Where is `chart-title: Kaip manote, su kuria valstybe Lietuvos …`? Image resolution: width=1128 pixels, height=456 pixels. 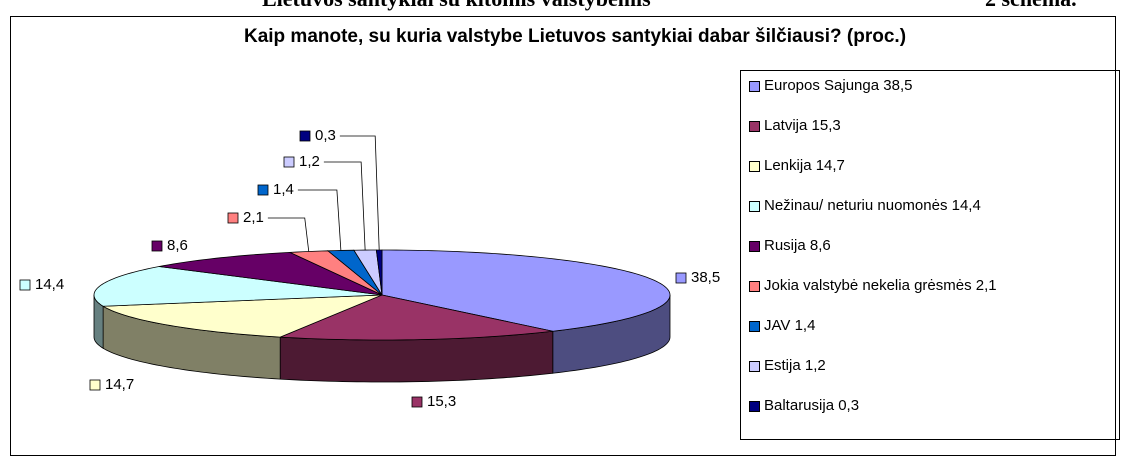 chart-title: Kaip manote, su kuria valstybe Lietuvos … is located at coordinates (575, 36).